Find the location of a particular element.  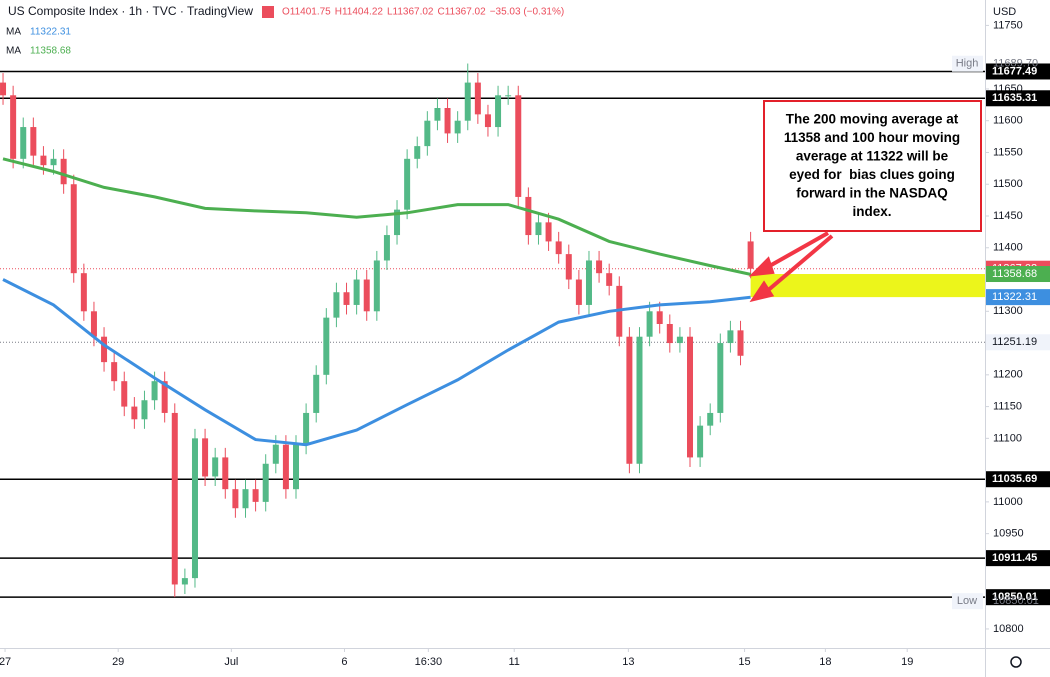

y-tick-label: 10950 is located at coordinates (1008, 534).